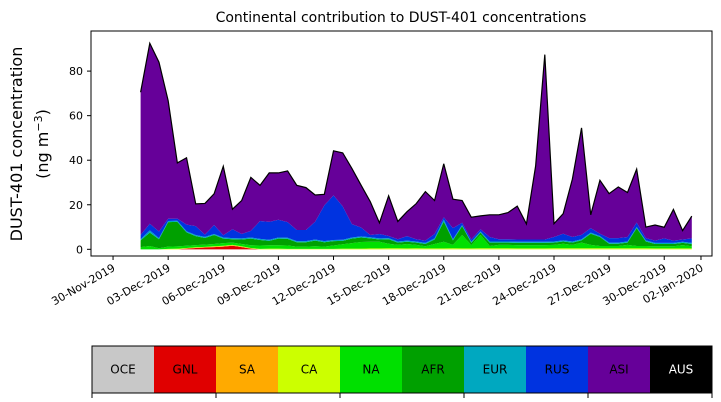 The height and width of the screenshot is (402, 721). What do you see at coordinates (29, 144) in the screenshot?
I see `y-axis-label: DUST-401 concentration (ng m−3)` at bounding box center [29, 144].